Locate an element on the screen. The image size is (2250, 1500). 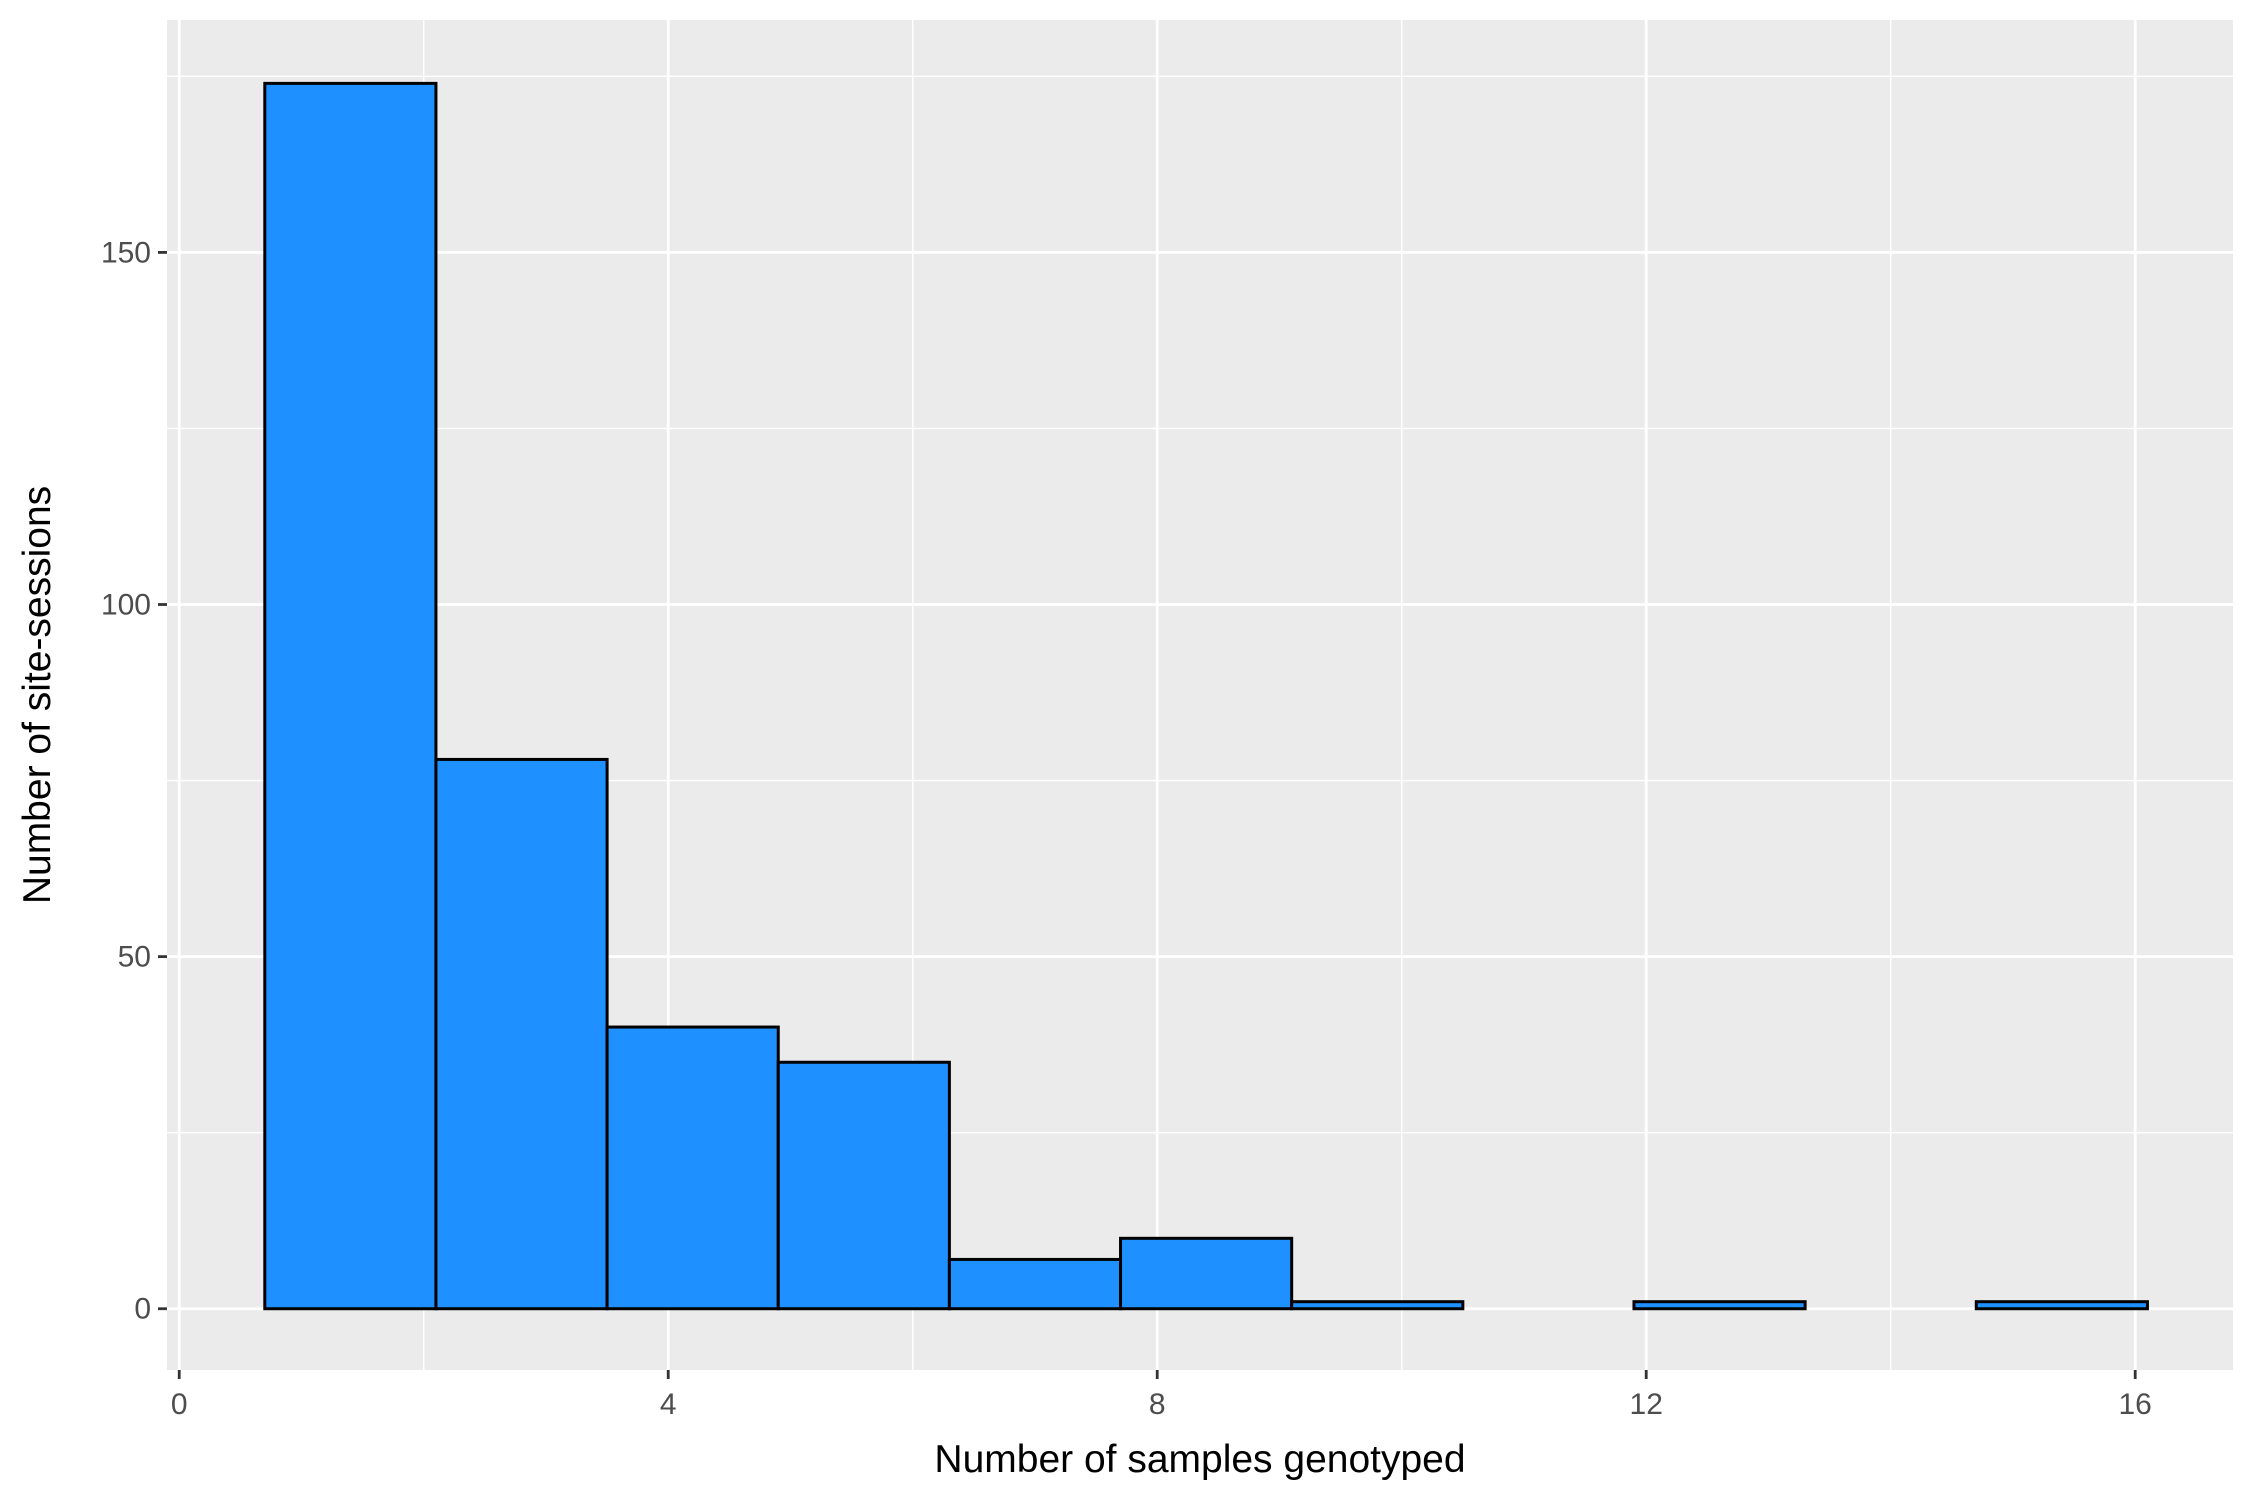
y-axis: 0 50 100 150 is located at coordinates (134, 781).